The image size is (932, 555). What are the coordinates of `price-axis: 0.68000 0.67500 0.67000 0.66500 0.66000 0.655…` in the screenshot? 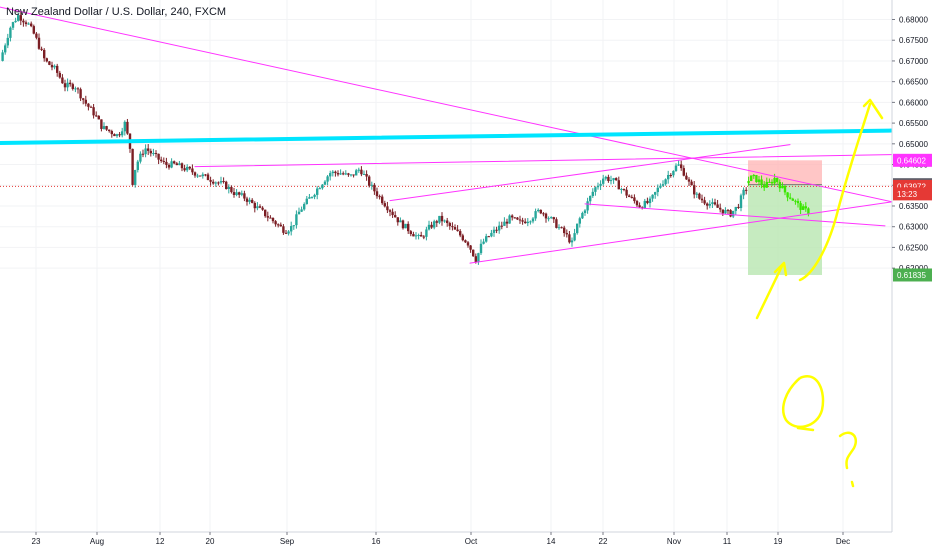 It's located at (911, 275).